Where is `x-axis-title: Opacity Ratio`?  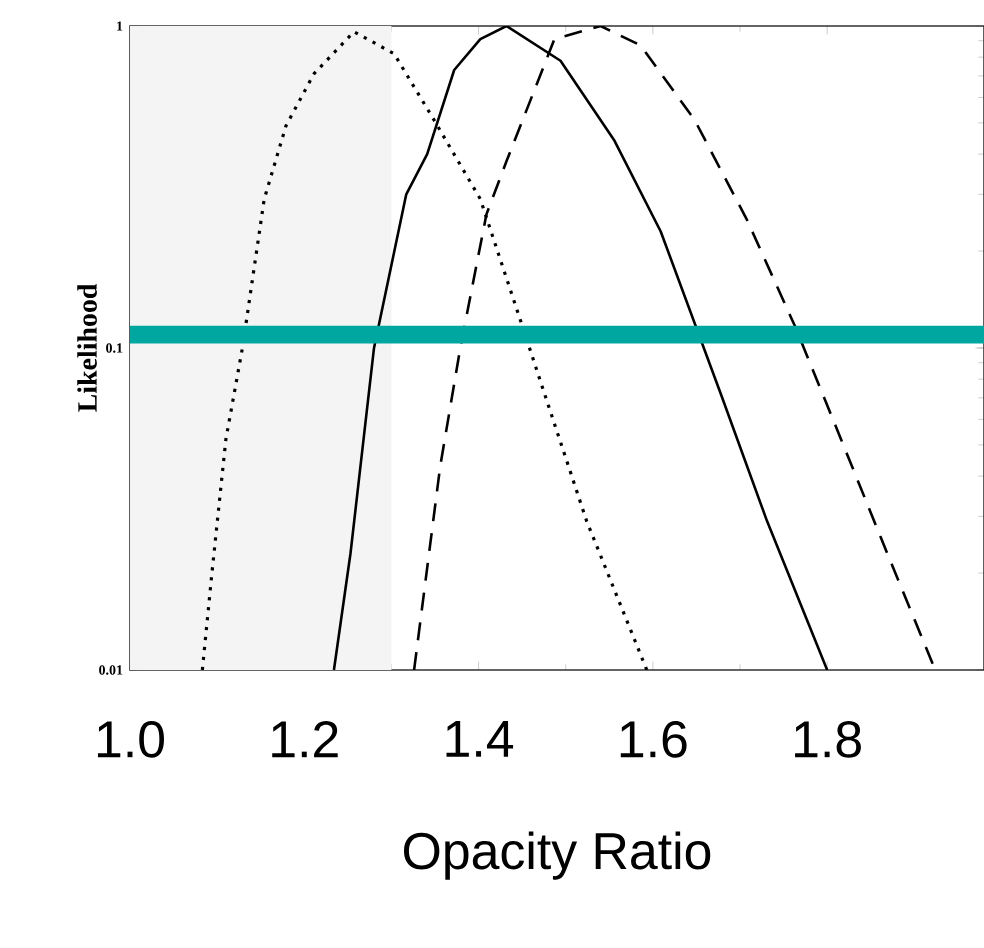 x-axis-title: Opacity Ratio is located at coordinates (557, 855).